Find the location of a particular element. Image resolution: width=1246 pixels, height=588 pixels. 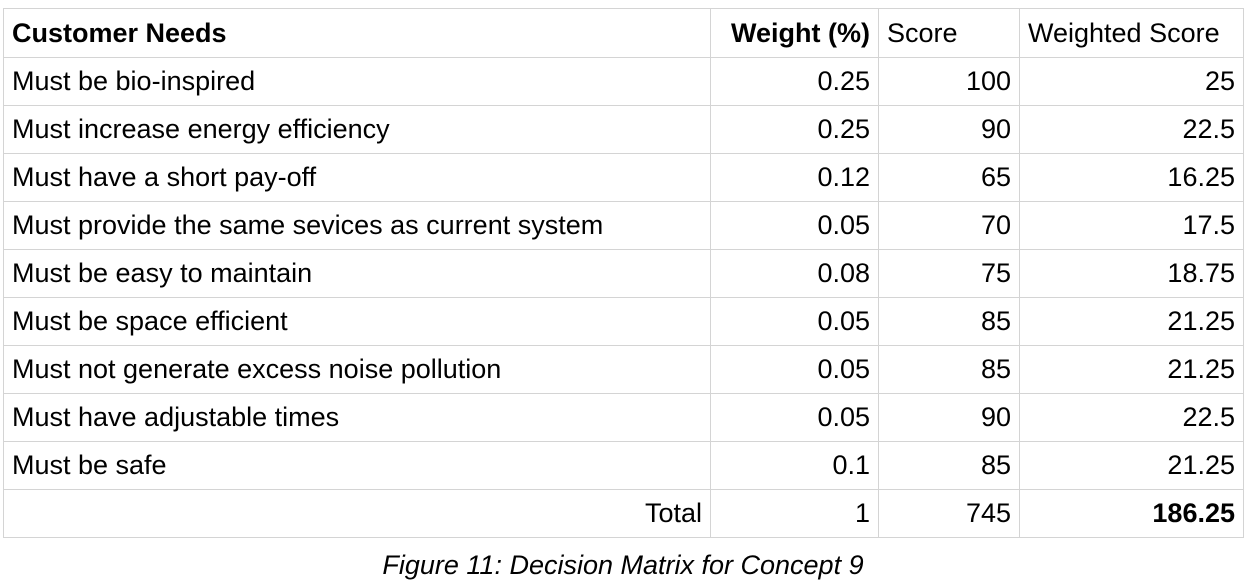

weighted-score-cell: 25 is located at coordinates (1131, 81).